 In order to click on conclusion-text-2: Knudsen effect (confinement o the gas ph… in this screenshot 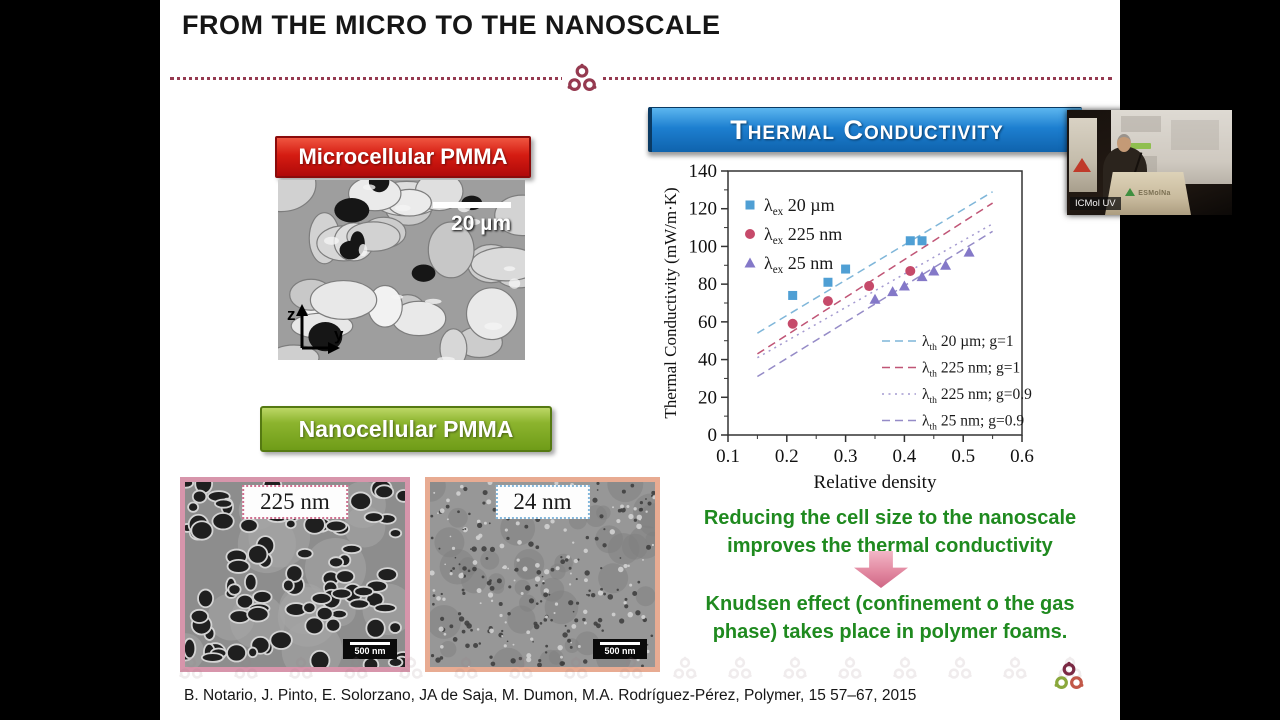, I will do `click(890, 618)`.